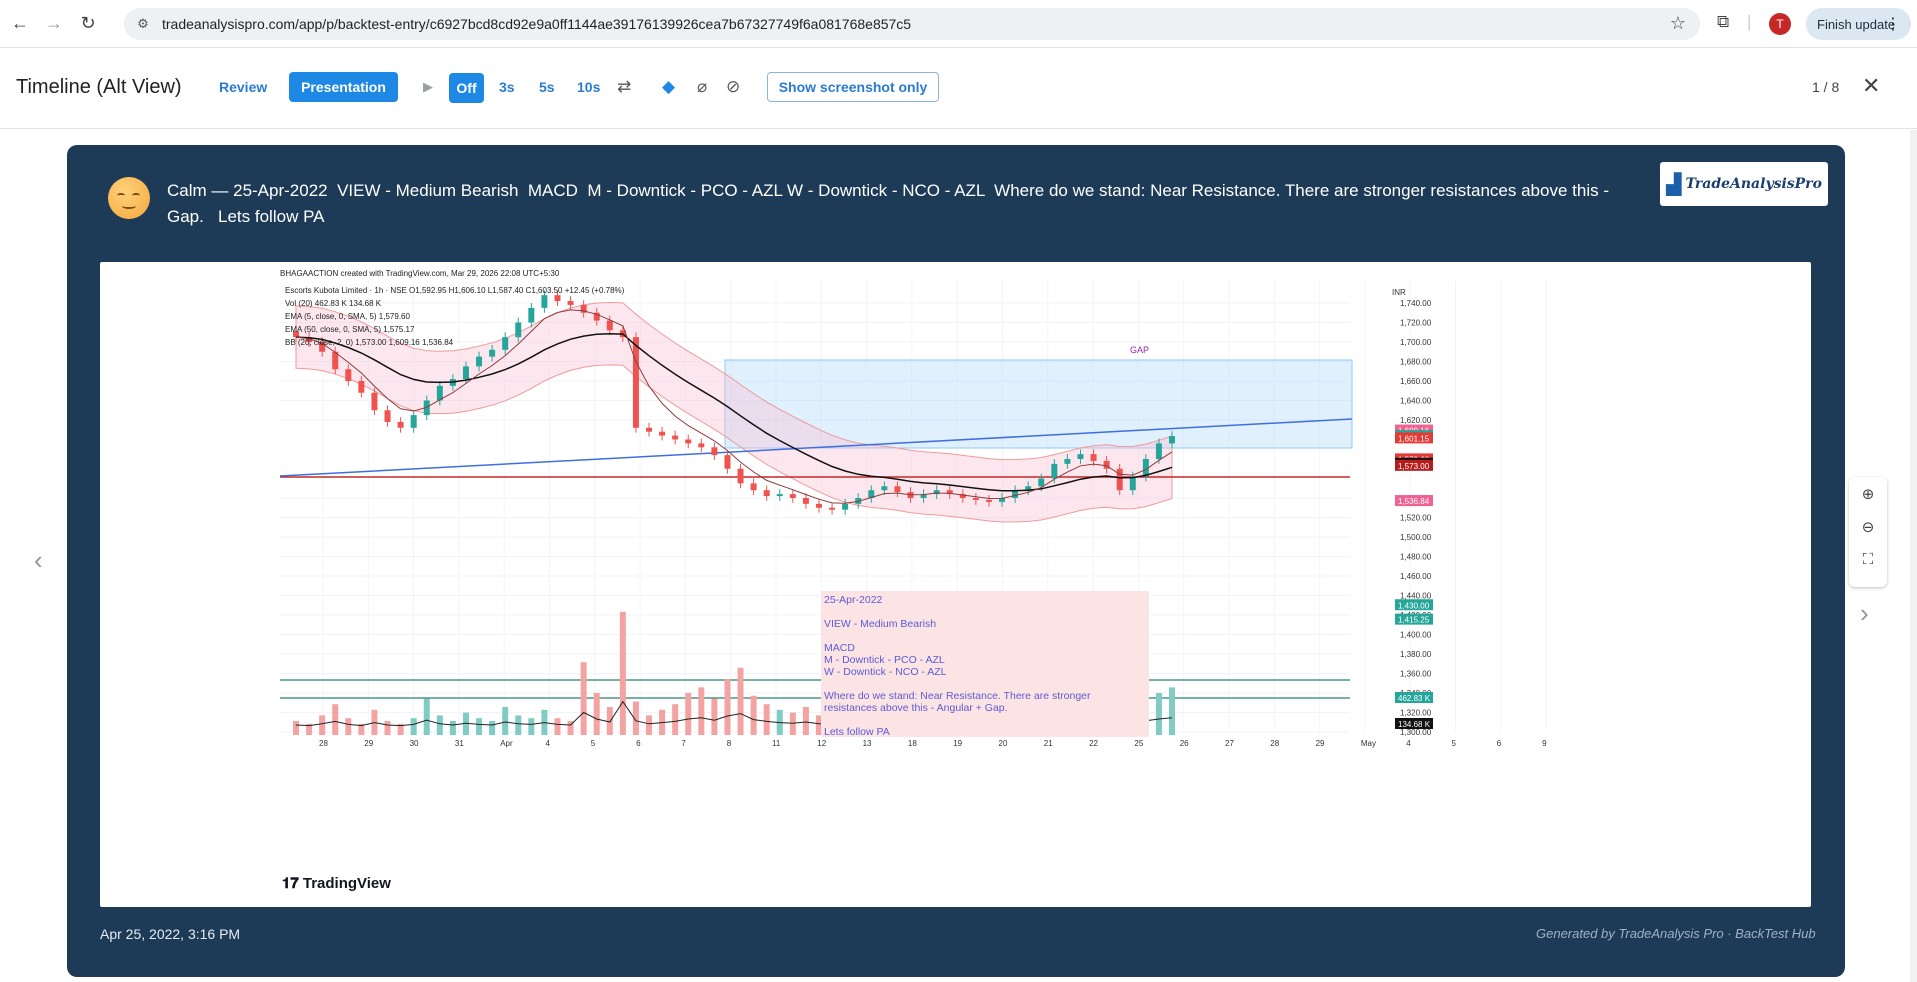 The image size is (1917, 982). Describe the element at coordinates (1416, 557) in the screenshot. I see `y-tick-label: 1,480.00` at that location.